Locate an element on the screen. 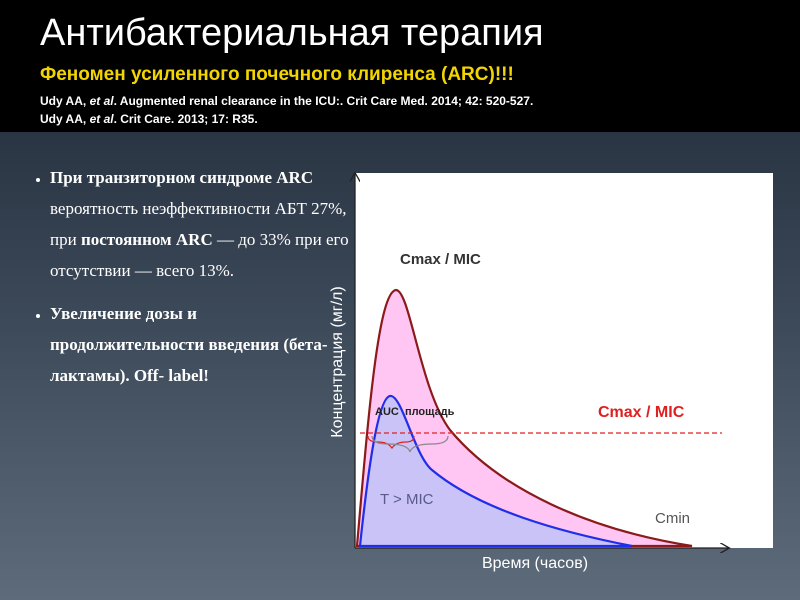 The image size is (800, 600). reference: Udy AA, et al. Crit Care. 2013; 17: R35. is located at coordinates (149, 119).